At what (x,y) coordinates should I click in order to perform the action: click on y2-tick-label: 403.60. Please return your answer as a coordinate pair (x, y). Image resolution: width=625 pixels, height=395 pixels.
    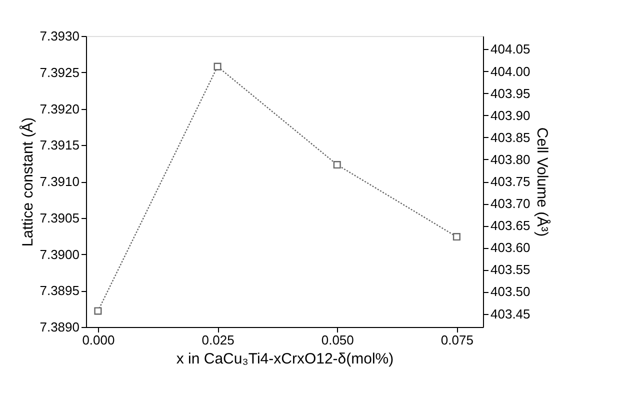
    Looking at the image, I should click on (510, 248).